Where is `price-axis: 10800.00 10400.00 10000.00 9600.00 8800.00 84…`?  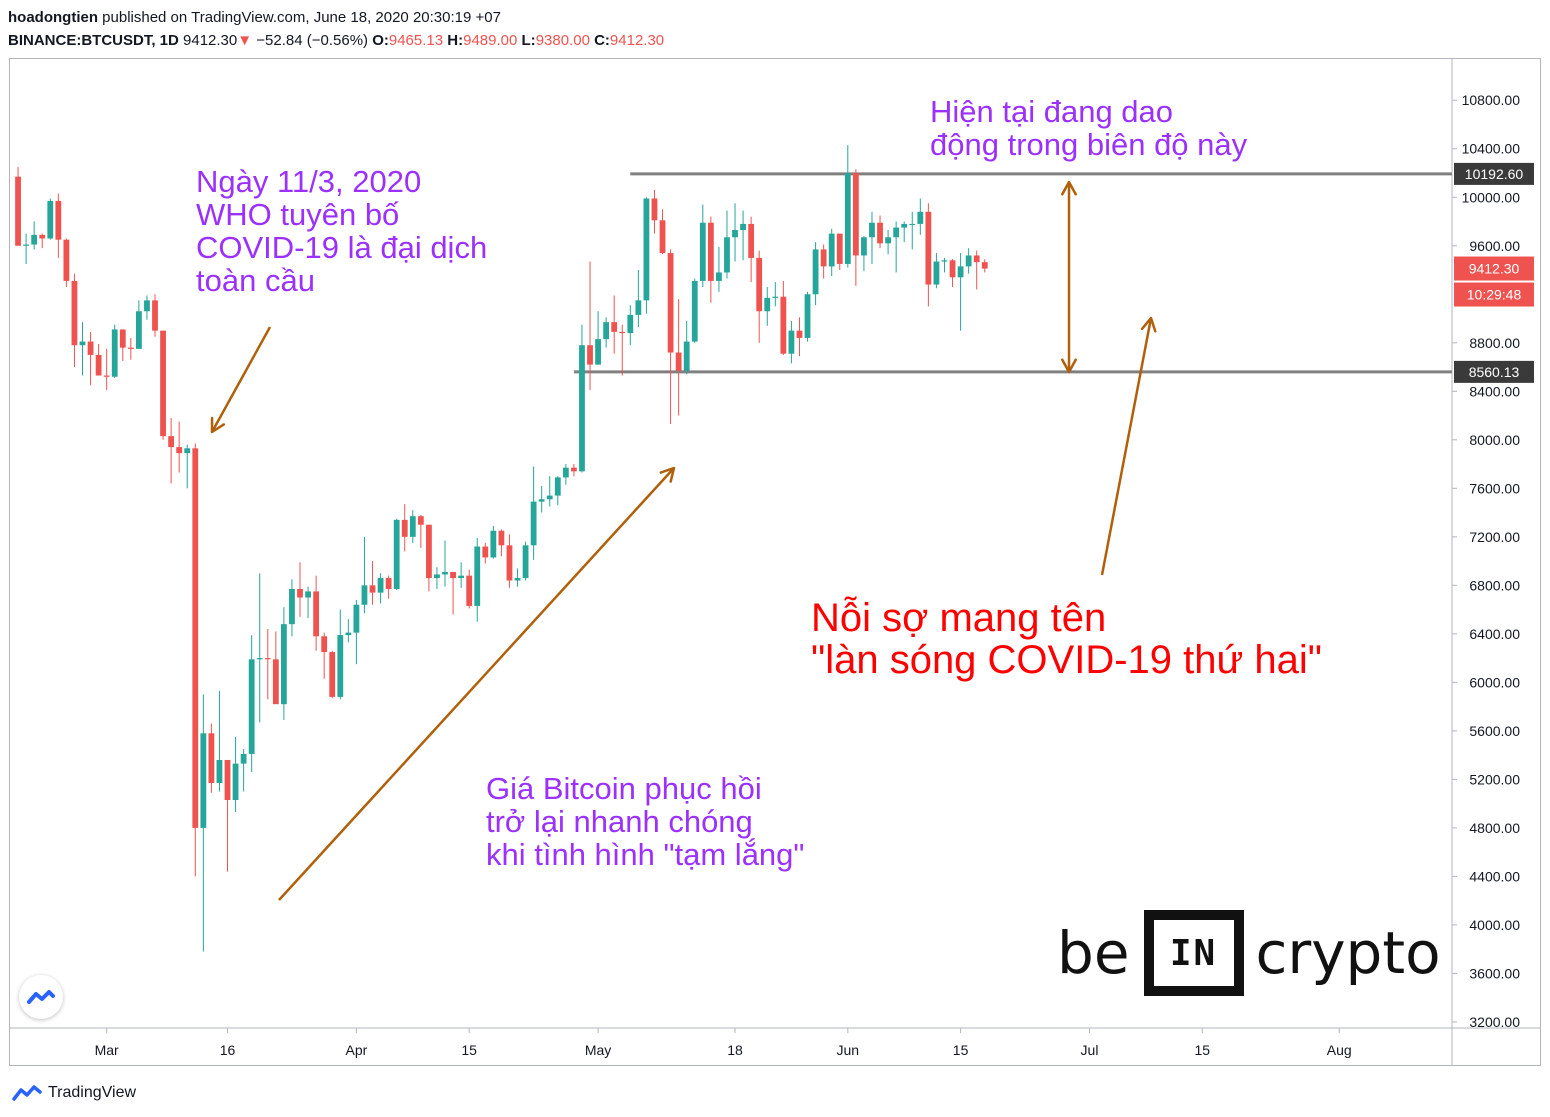
price-axis: 10800.00 10400.00 10000.00 9600.00 8800.00 84… is located at coordinates (1493, 561).